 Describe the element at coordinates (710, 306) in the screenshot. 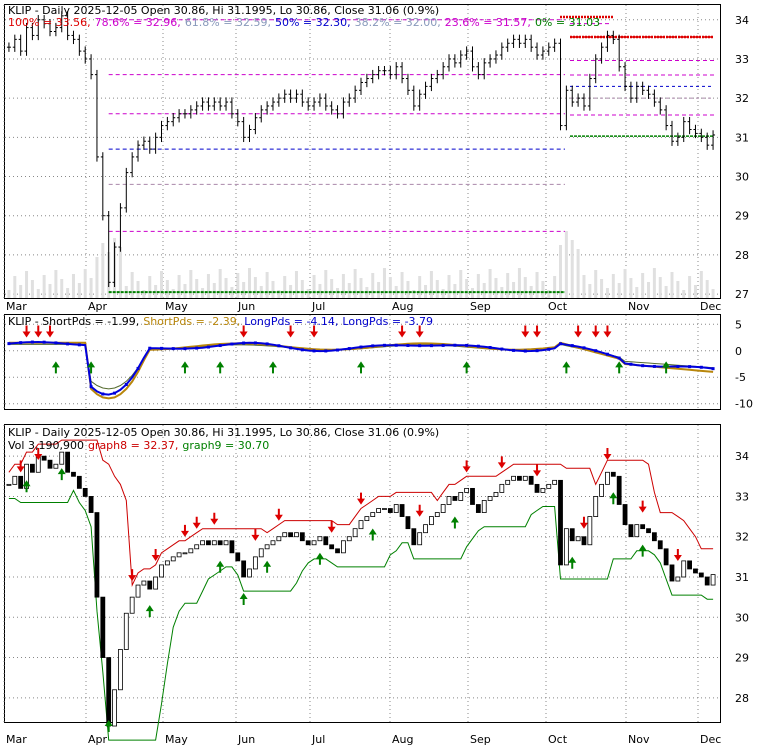

I see `x-tick-label: Dec` at that location.